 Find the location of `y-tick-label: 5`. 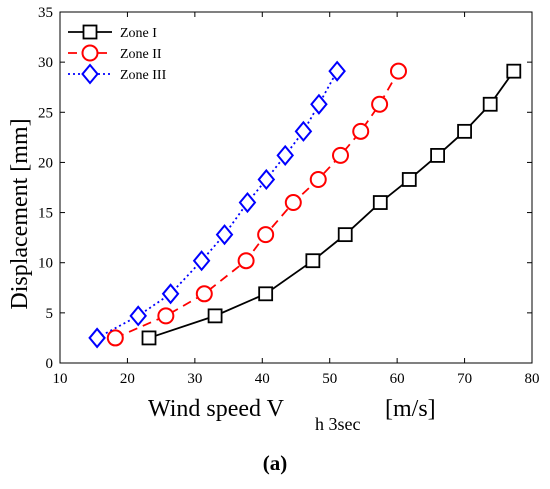

y-tick-label: 5 is located at coordinates (50, 314).